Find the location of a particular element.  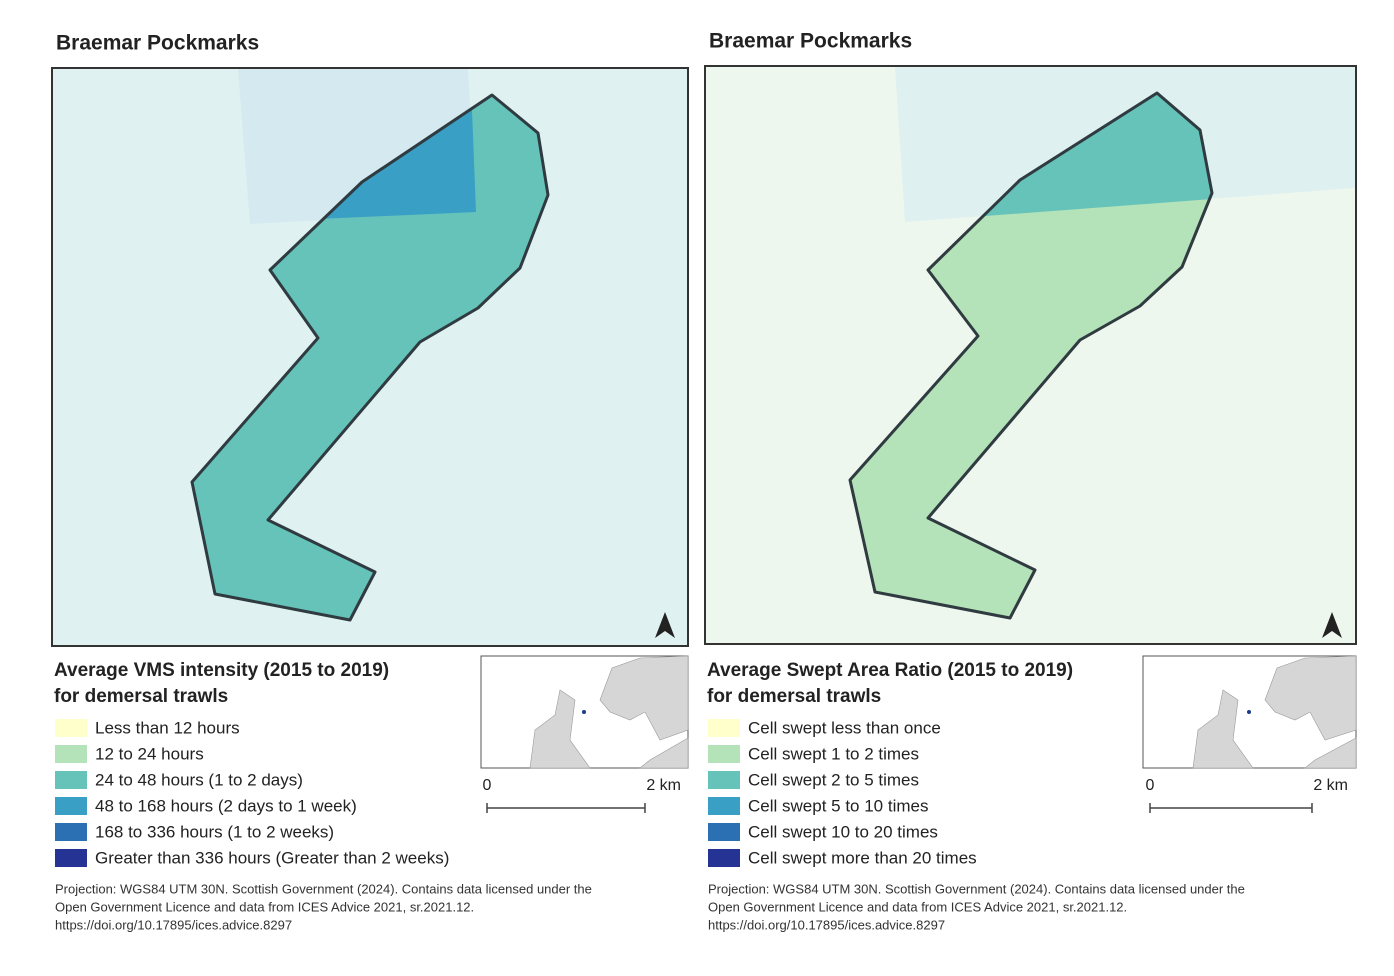

legend-title: Average VMS intensity (2015 to 2019) is located at coordinates (221, 670).